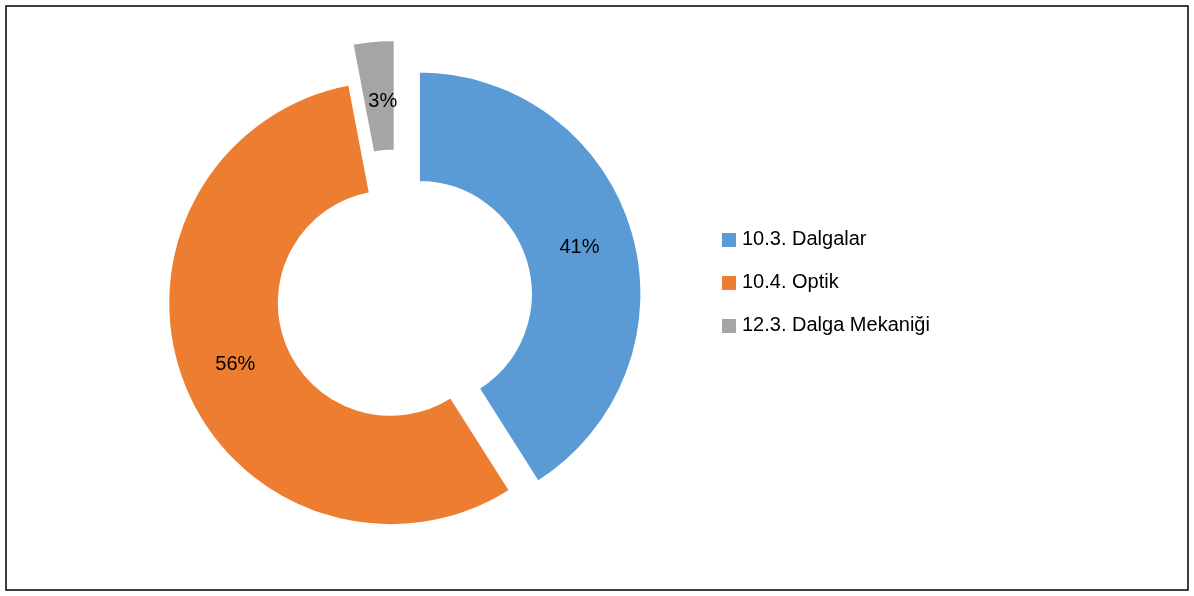  I want to click on legend-label: 10.3. Dalgalar, so click(804, 238).